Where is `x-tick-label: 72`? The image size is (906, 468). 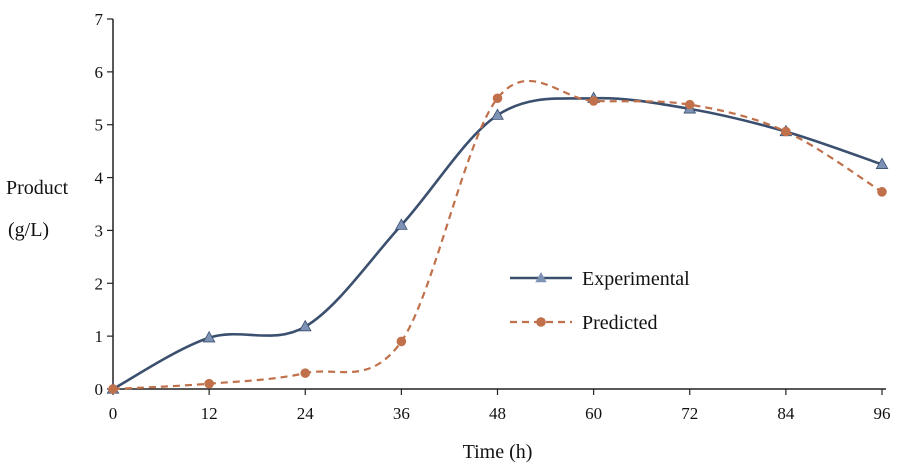 x-tick-label: 72 is located at coordinates (689, 413).